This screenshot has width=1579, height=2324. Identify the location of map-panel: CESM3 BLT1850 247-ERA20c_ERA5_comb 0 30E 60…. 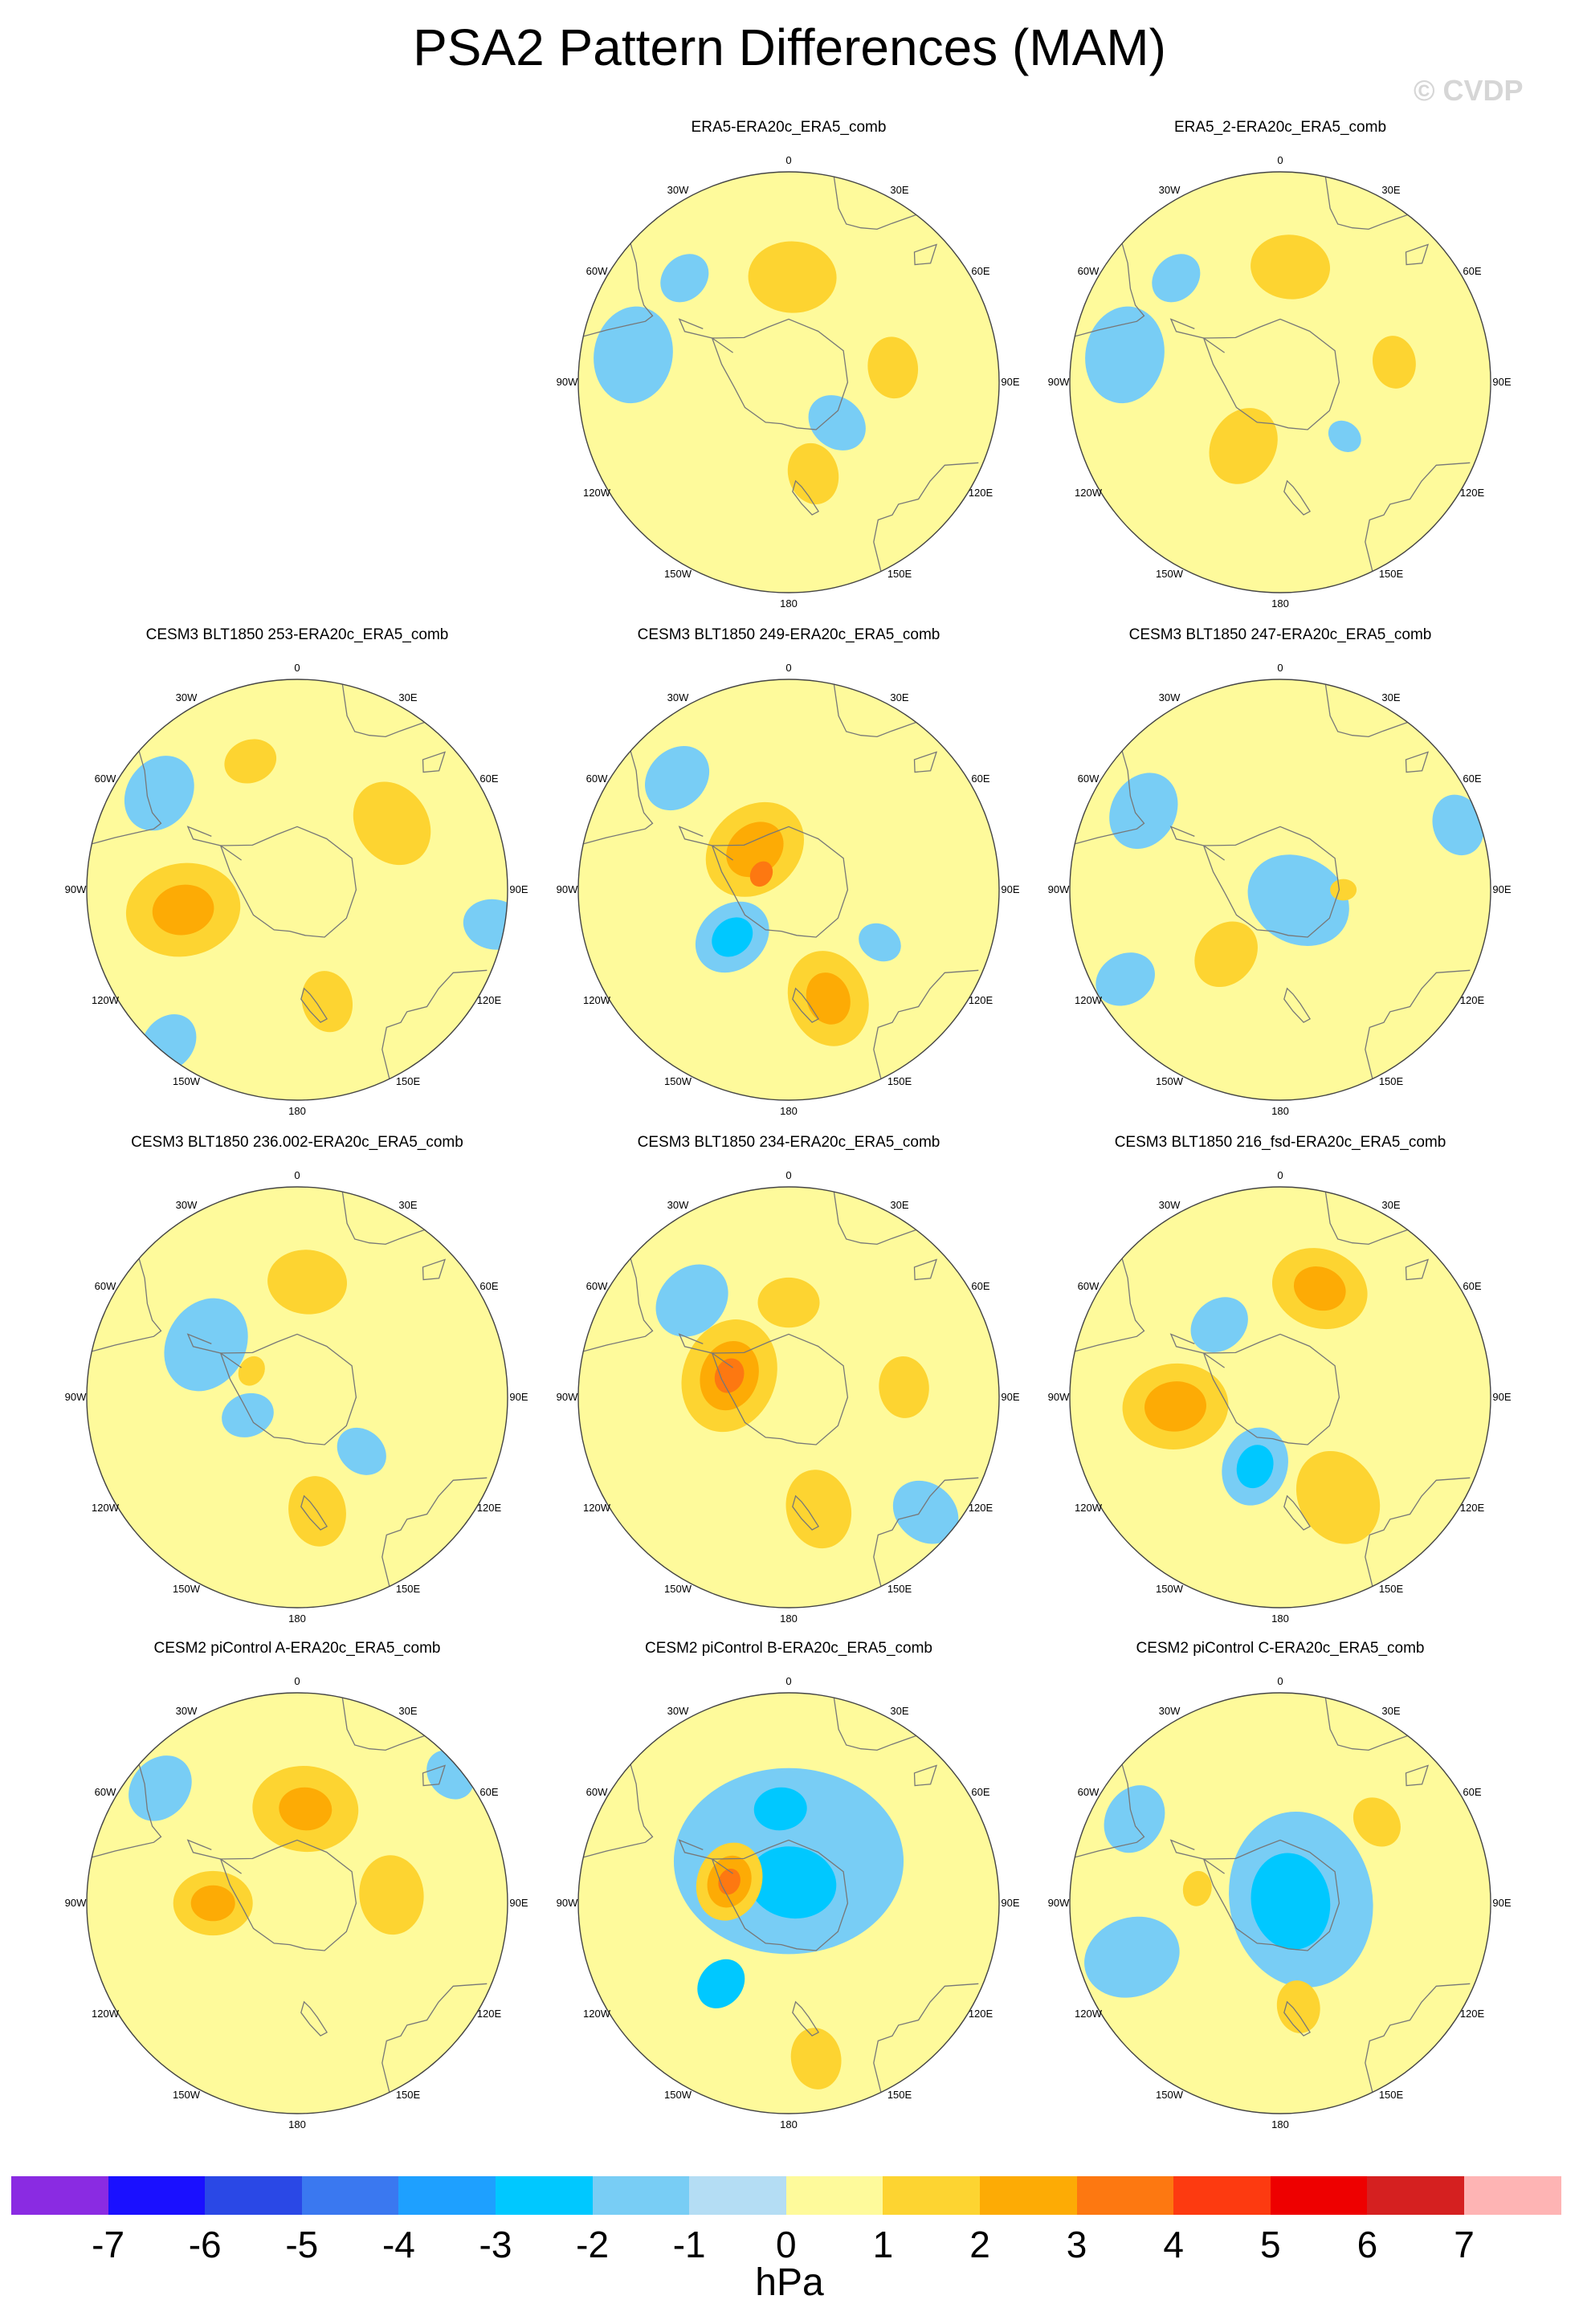
(1280, 875).